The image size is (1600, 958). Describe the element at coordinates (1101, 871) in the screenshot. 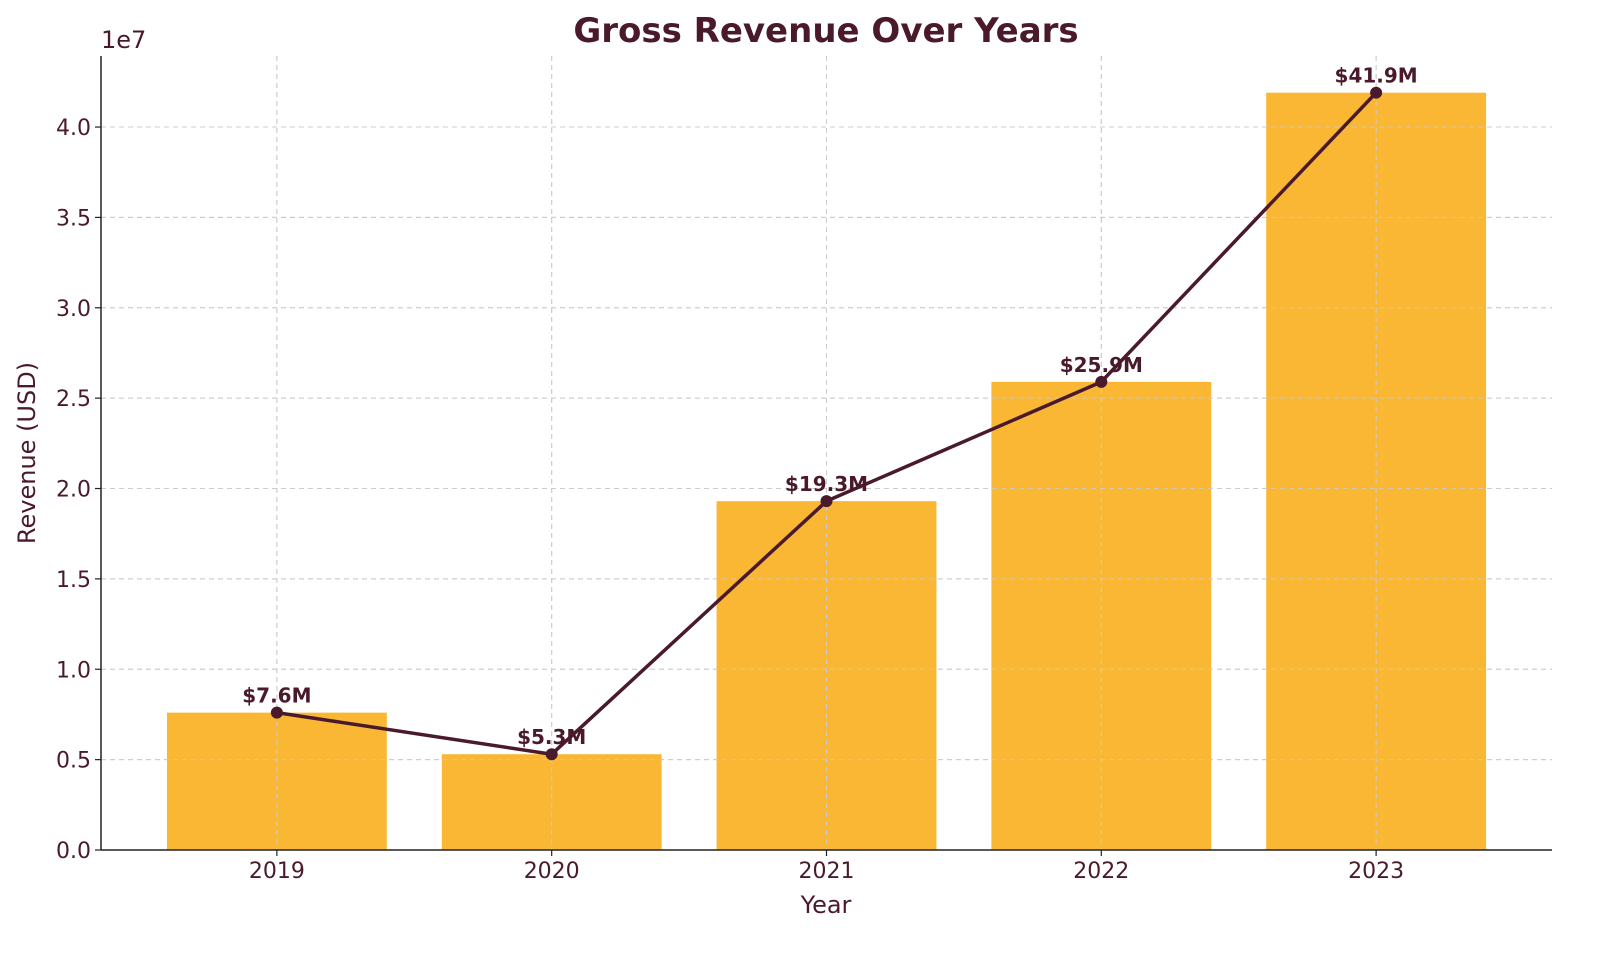

I see `x-tick-label: 2022` at that location.